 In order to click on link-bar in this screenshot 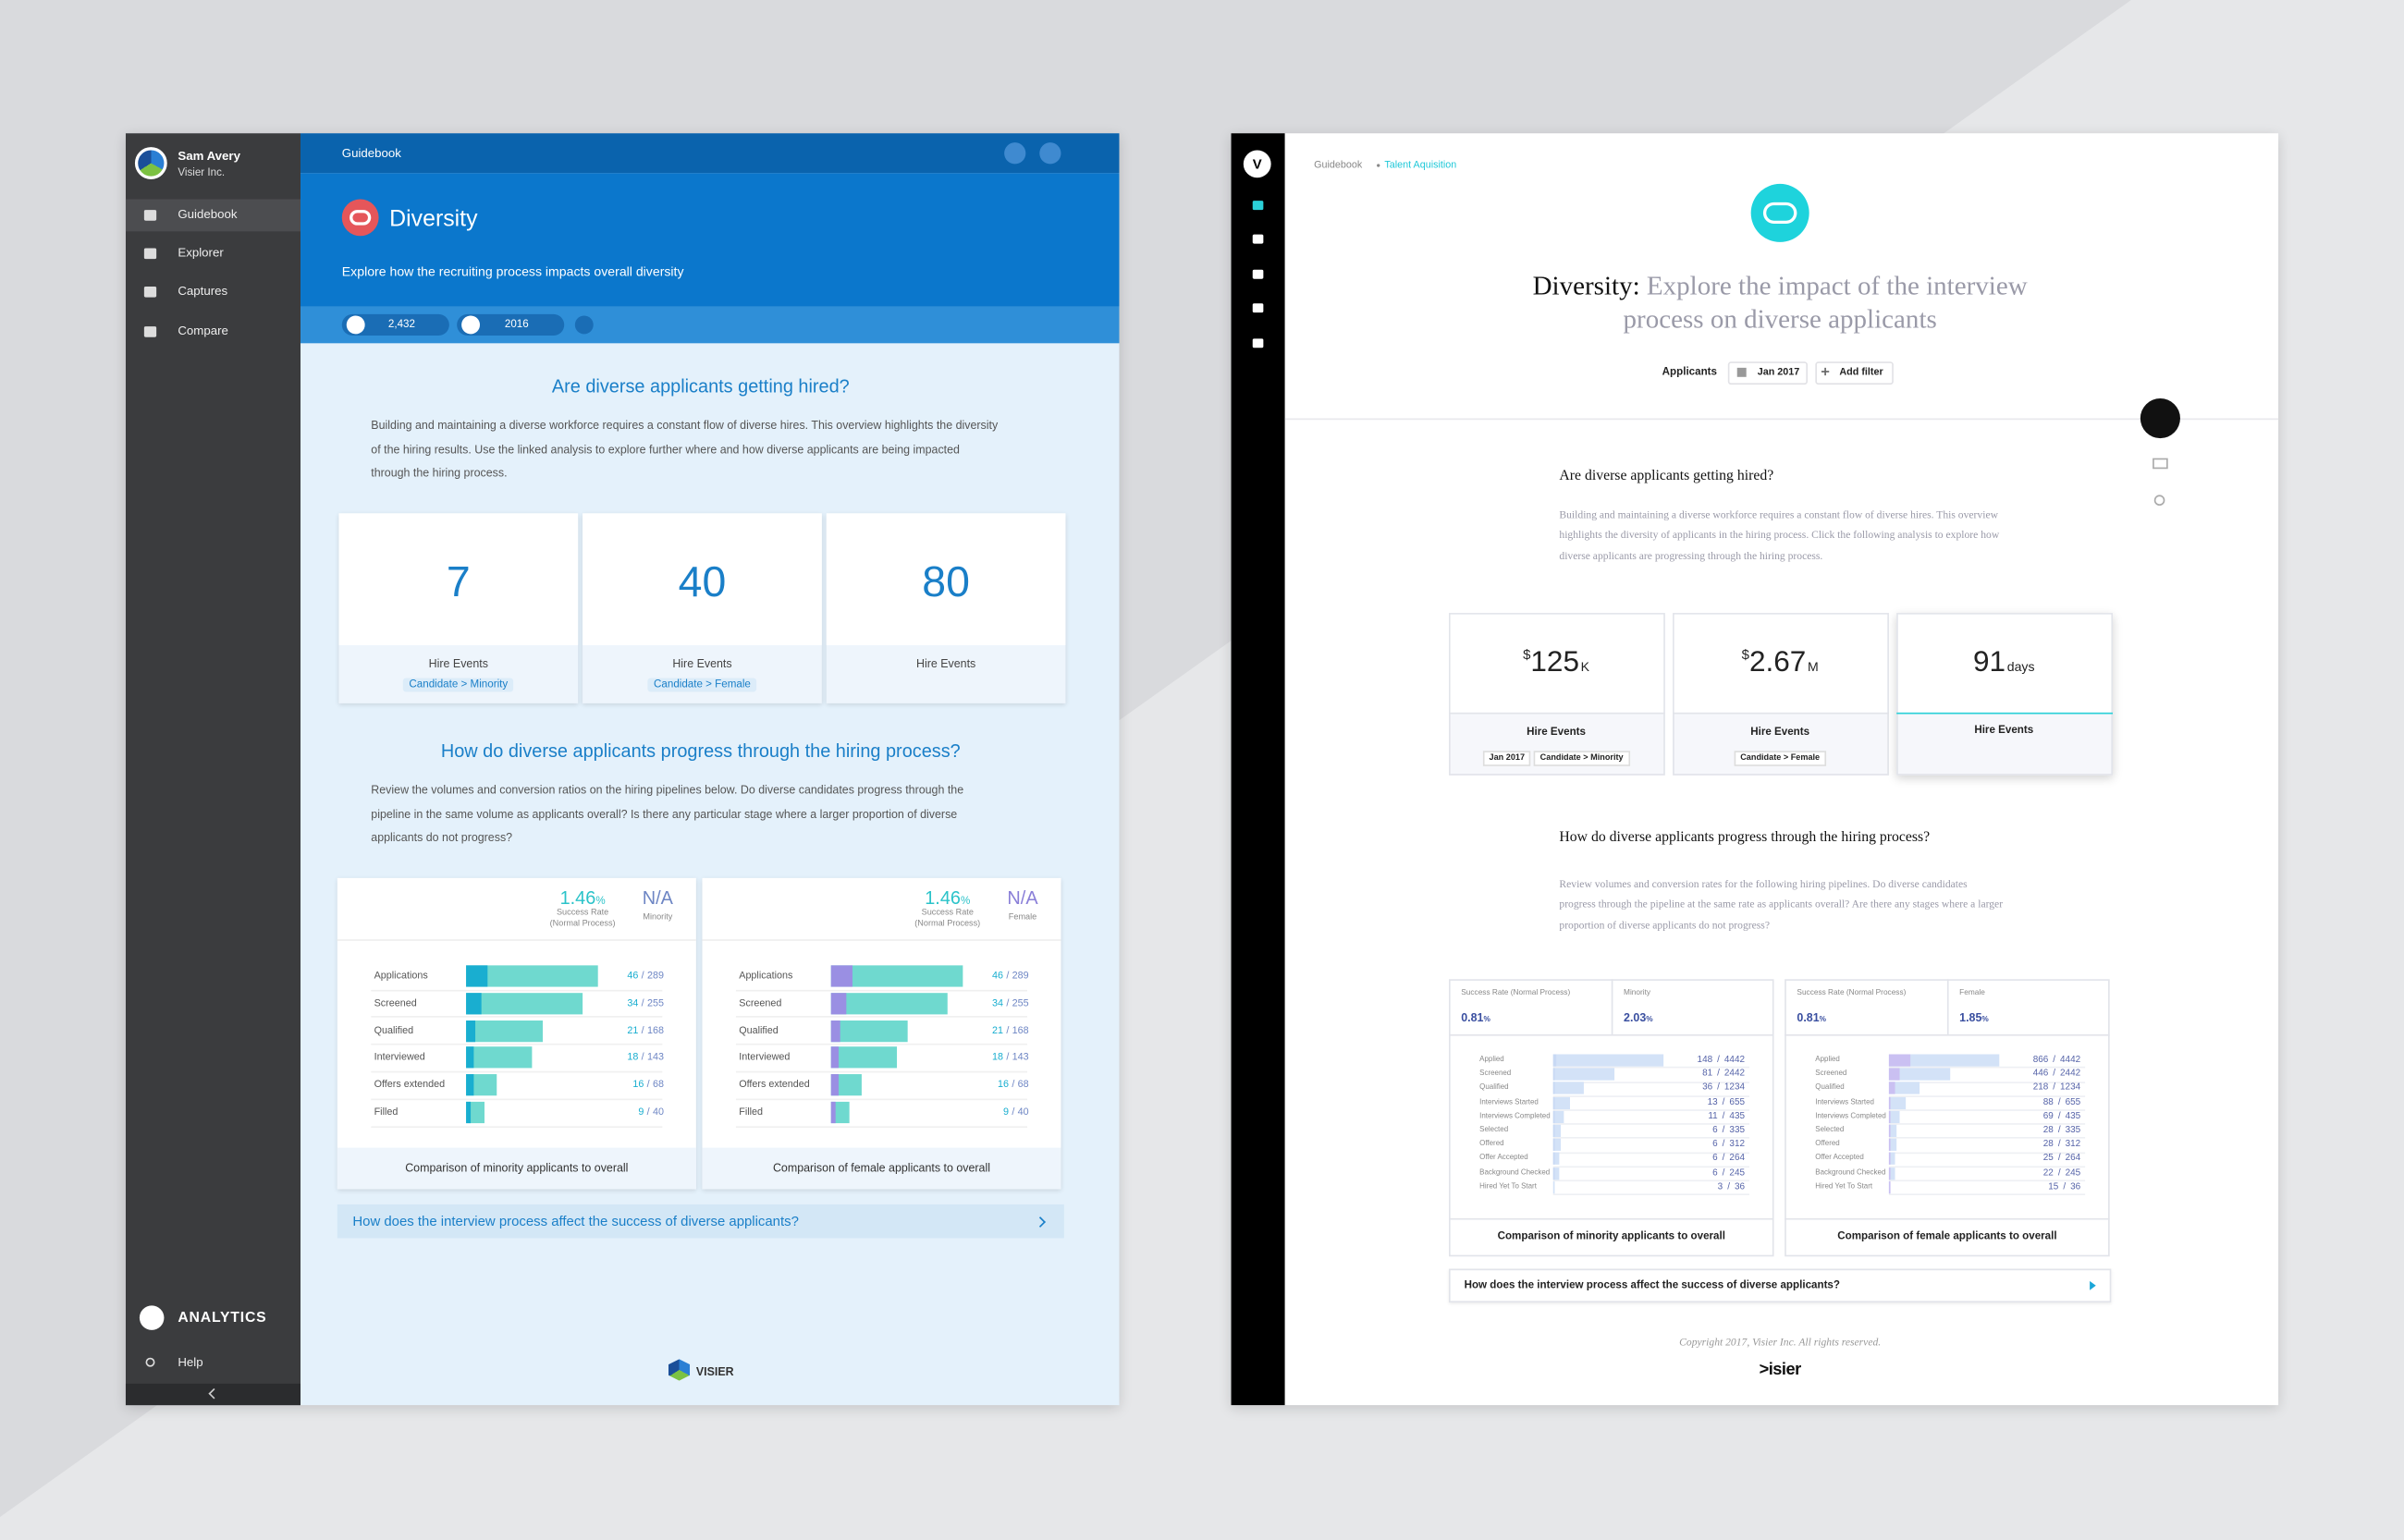, I will do `click(700, 1221)`.